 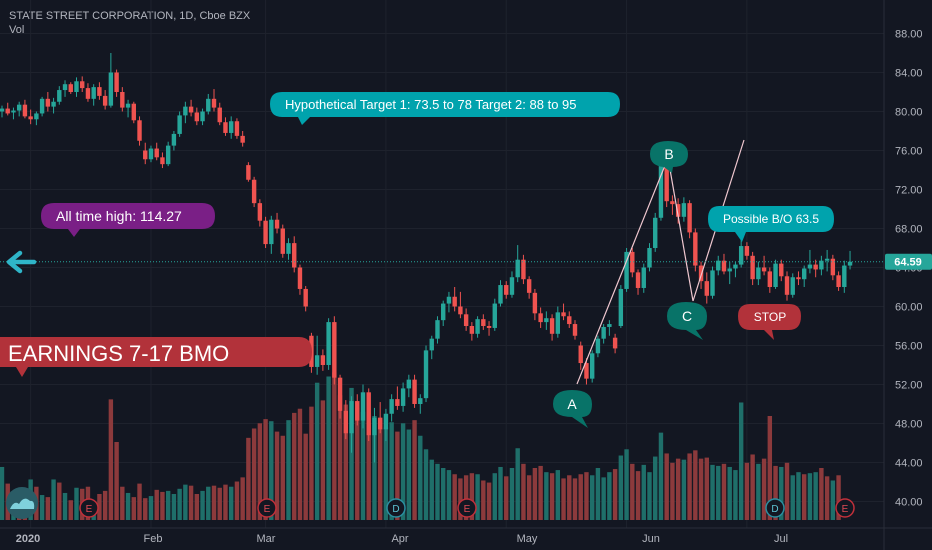 I want to click on time-axis: 2020 Feb Mar Apr May Jun Jul, so click(x=402, y=539).